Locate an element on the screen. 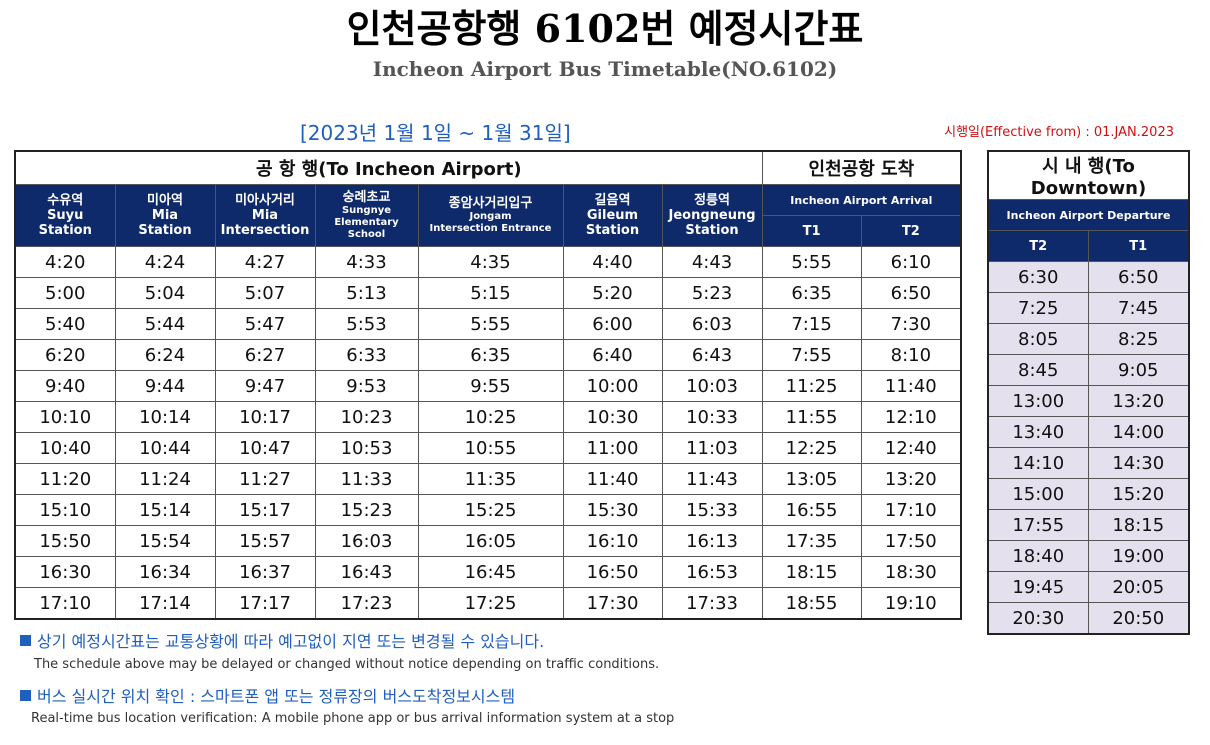 The width and height of the screenshot is (1210, 745). station-name-en: Elementary School is located at coordinates (366, 228).